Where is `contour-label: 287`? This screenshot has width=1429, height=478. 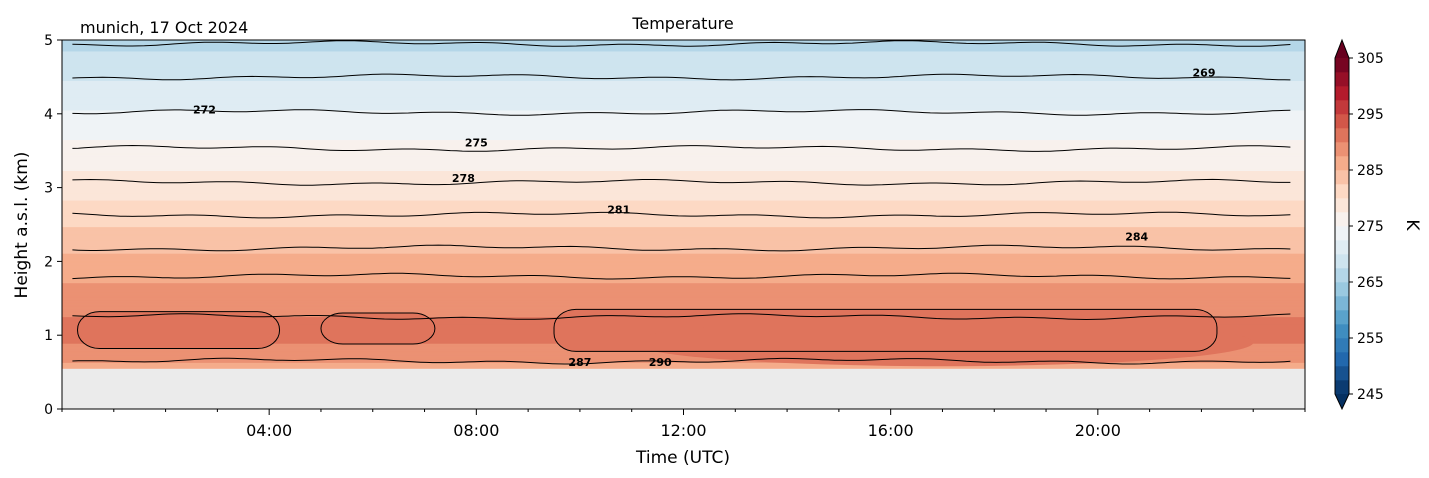
contour-label: 287 is located at coordinates (579, 362).